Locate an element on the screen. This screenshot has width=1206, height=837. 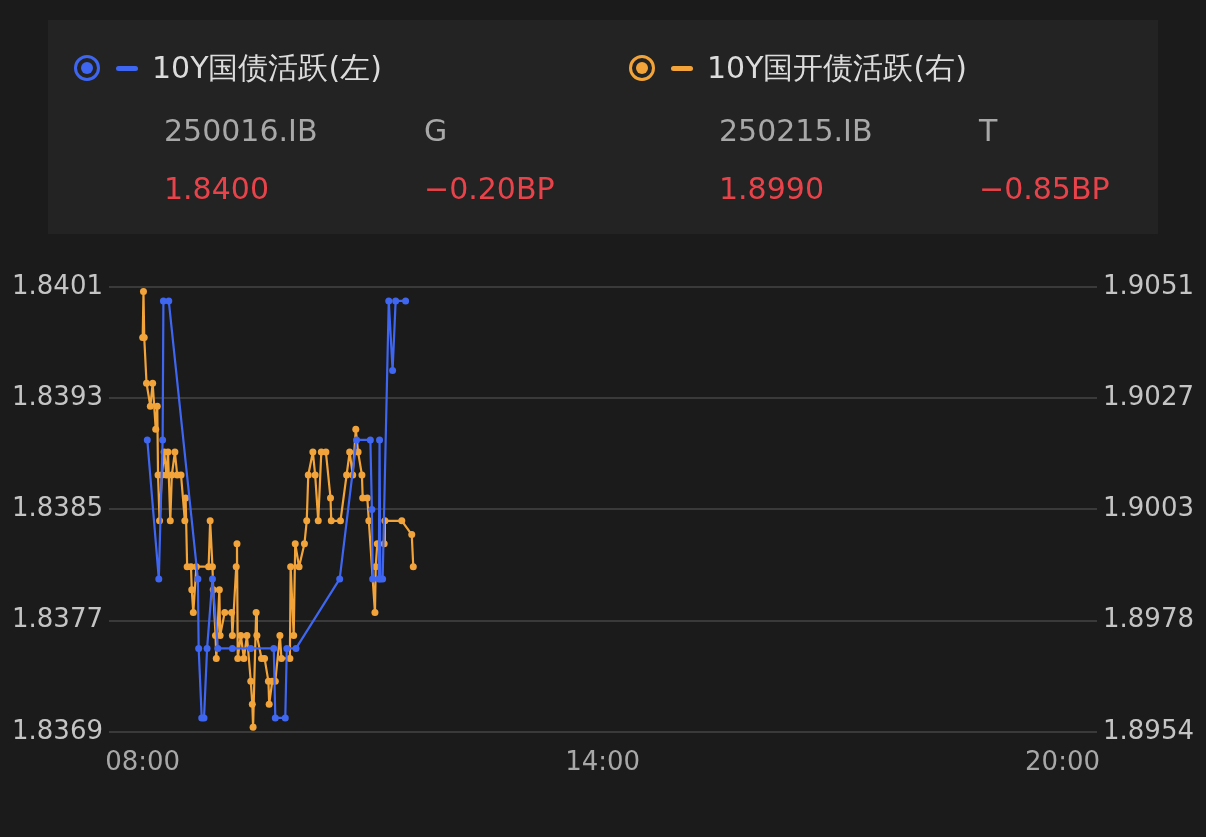
text: T is located at coordinates (988, 130).